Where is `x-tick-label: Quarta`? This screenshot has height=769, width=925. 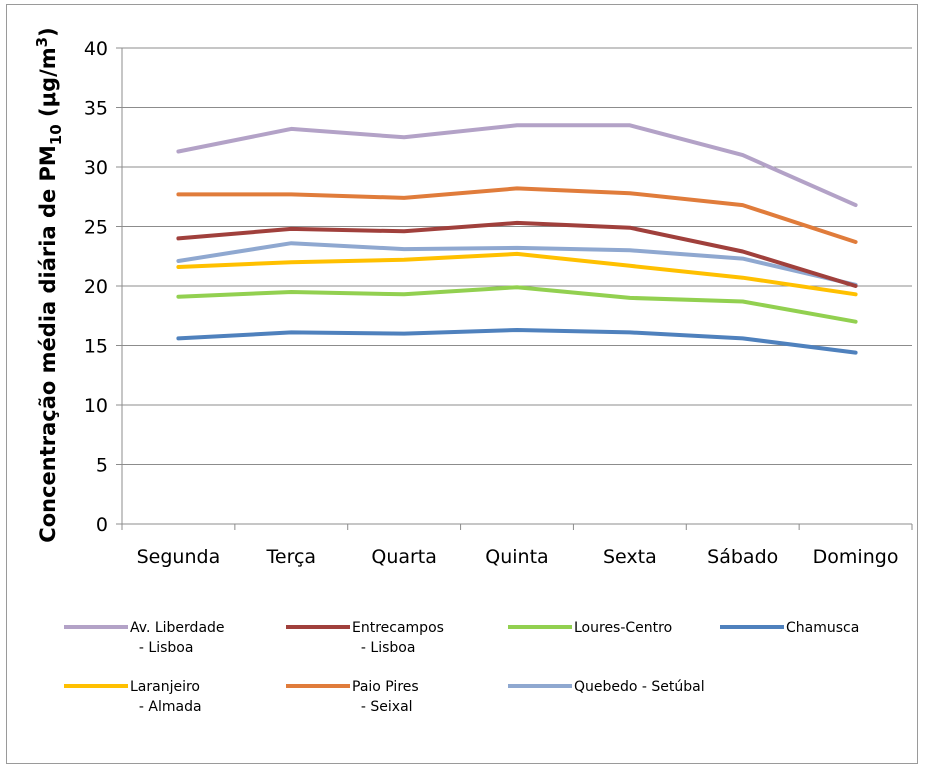 x-tick-label: Quarta is located at coordinates (404, 557).